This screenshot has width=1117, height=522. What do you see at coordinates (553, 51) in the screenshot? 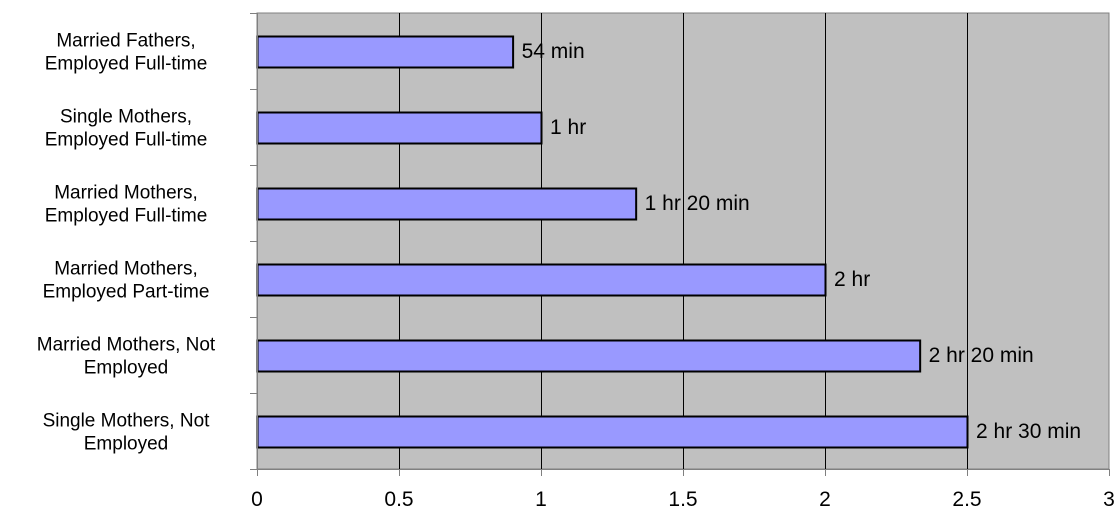
I see `data-label: 54 min` at bounding box center [553, 51].